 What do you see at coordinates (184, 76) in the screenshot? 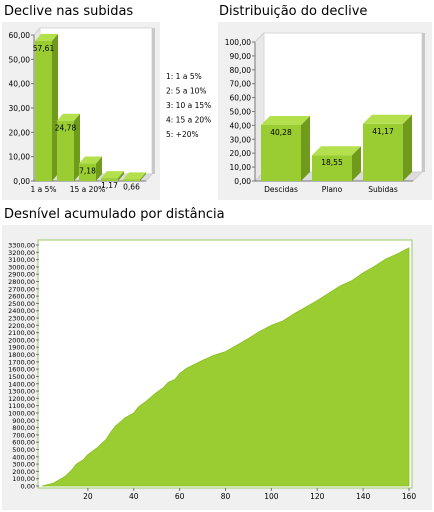
I see `legend-entry: 1: 1 a 5%` at bounding box center [184, 76].